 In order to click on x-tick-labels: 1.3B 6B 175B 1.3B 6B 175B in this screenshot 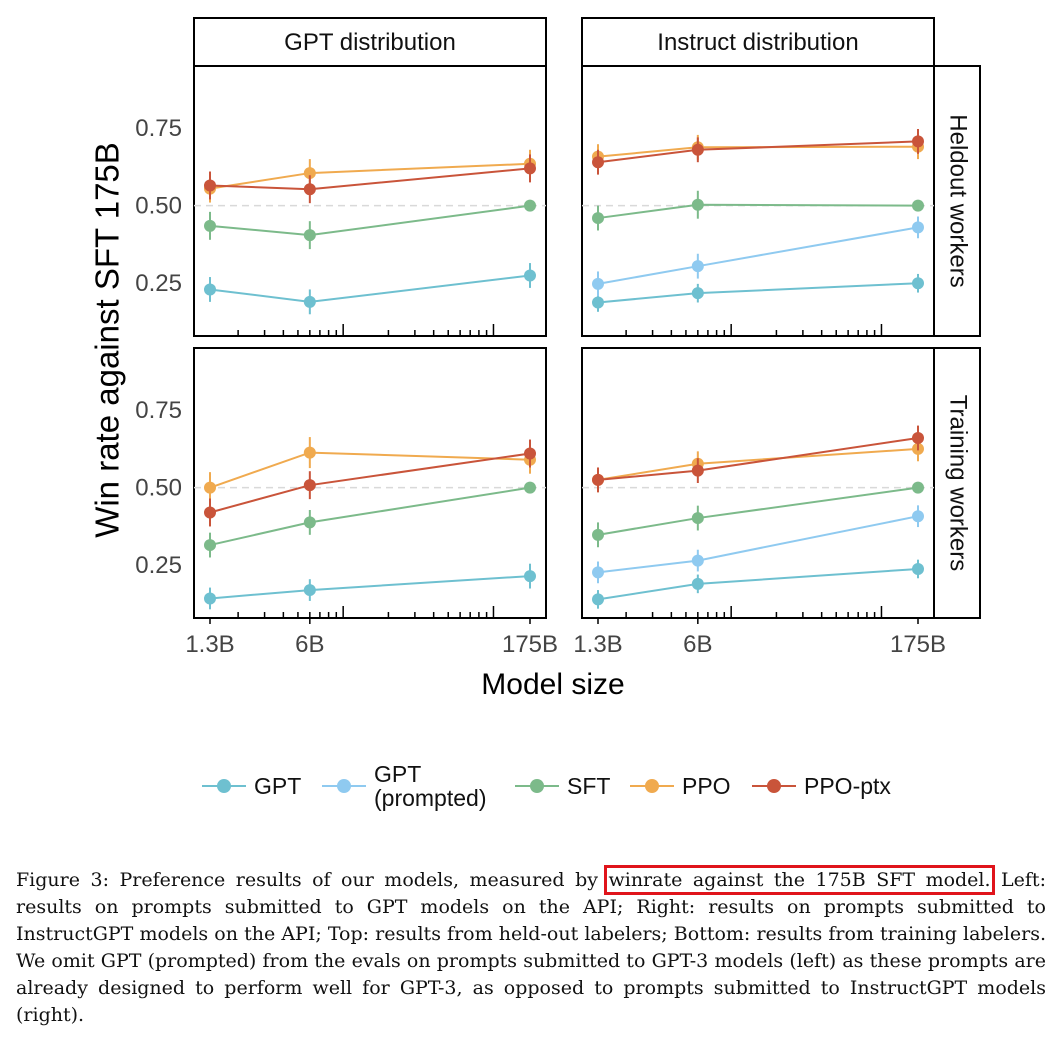, I will do `click(565, 638)`.